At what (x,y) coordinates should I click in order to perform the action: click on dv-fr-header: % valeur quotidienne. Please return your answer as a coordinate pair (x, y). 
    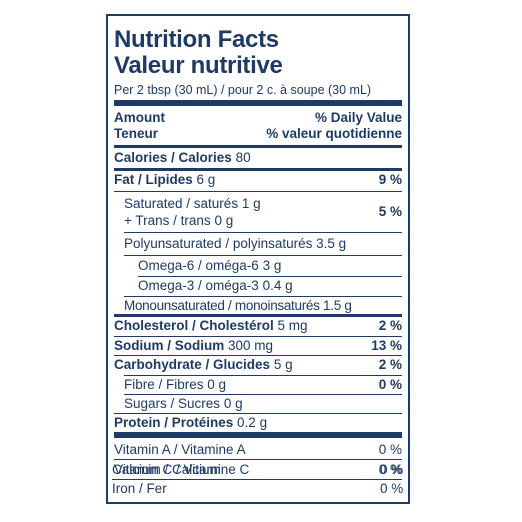
    Looking at the image, I should click on (334, 133).